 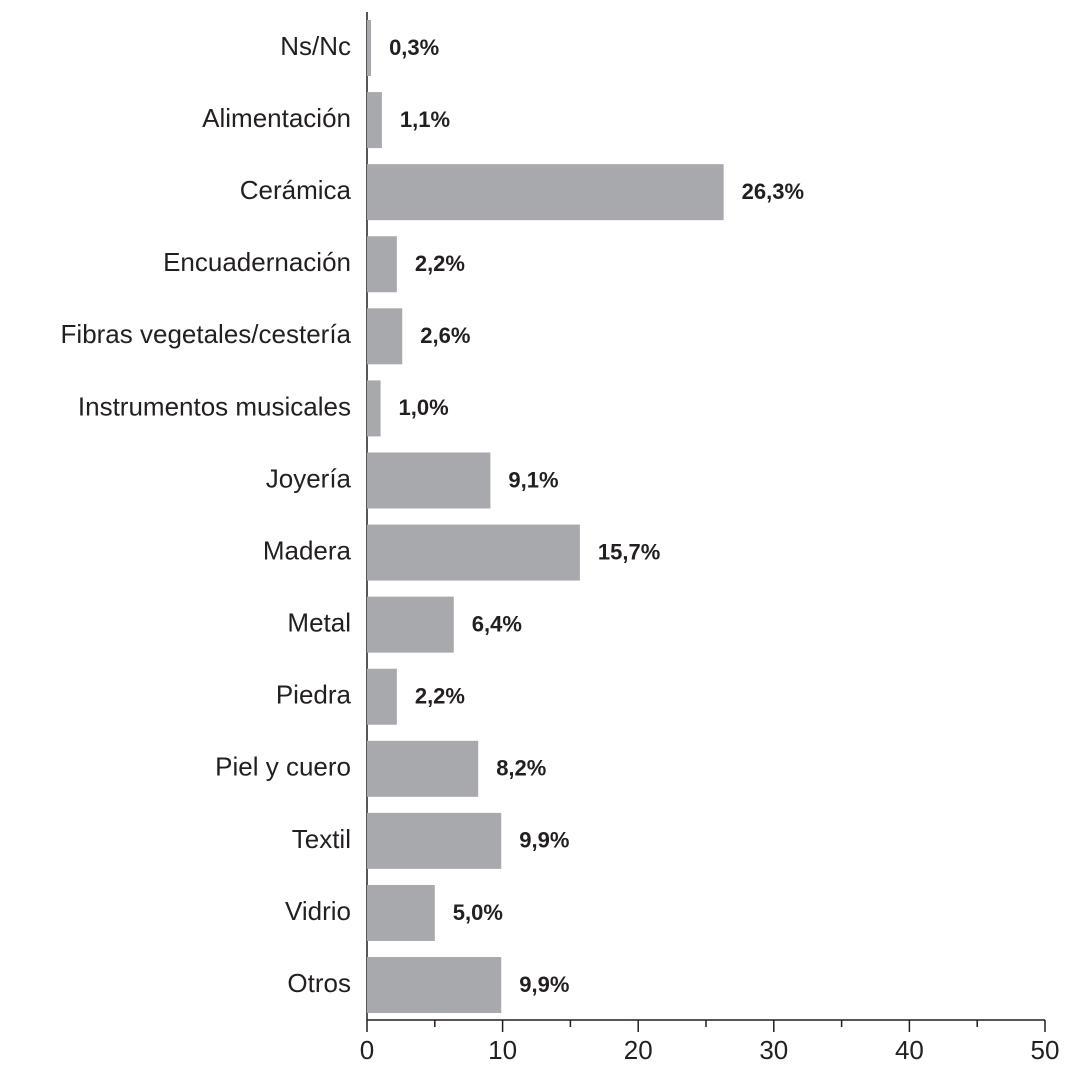 I want to click on value-label: 1,1%, so click(x=425, y=119).